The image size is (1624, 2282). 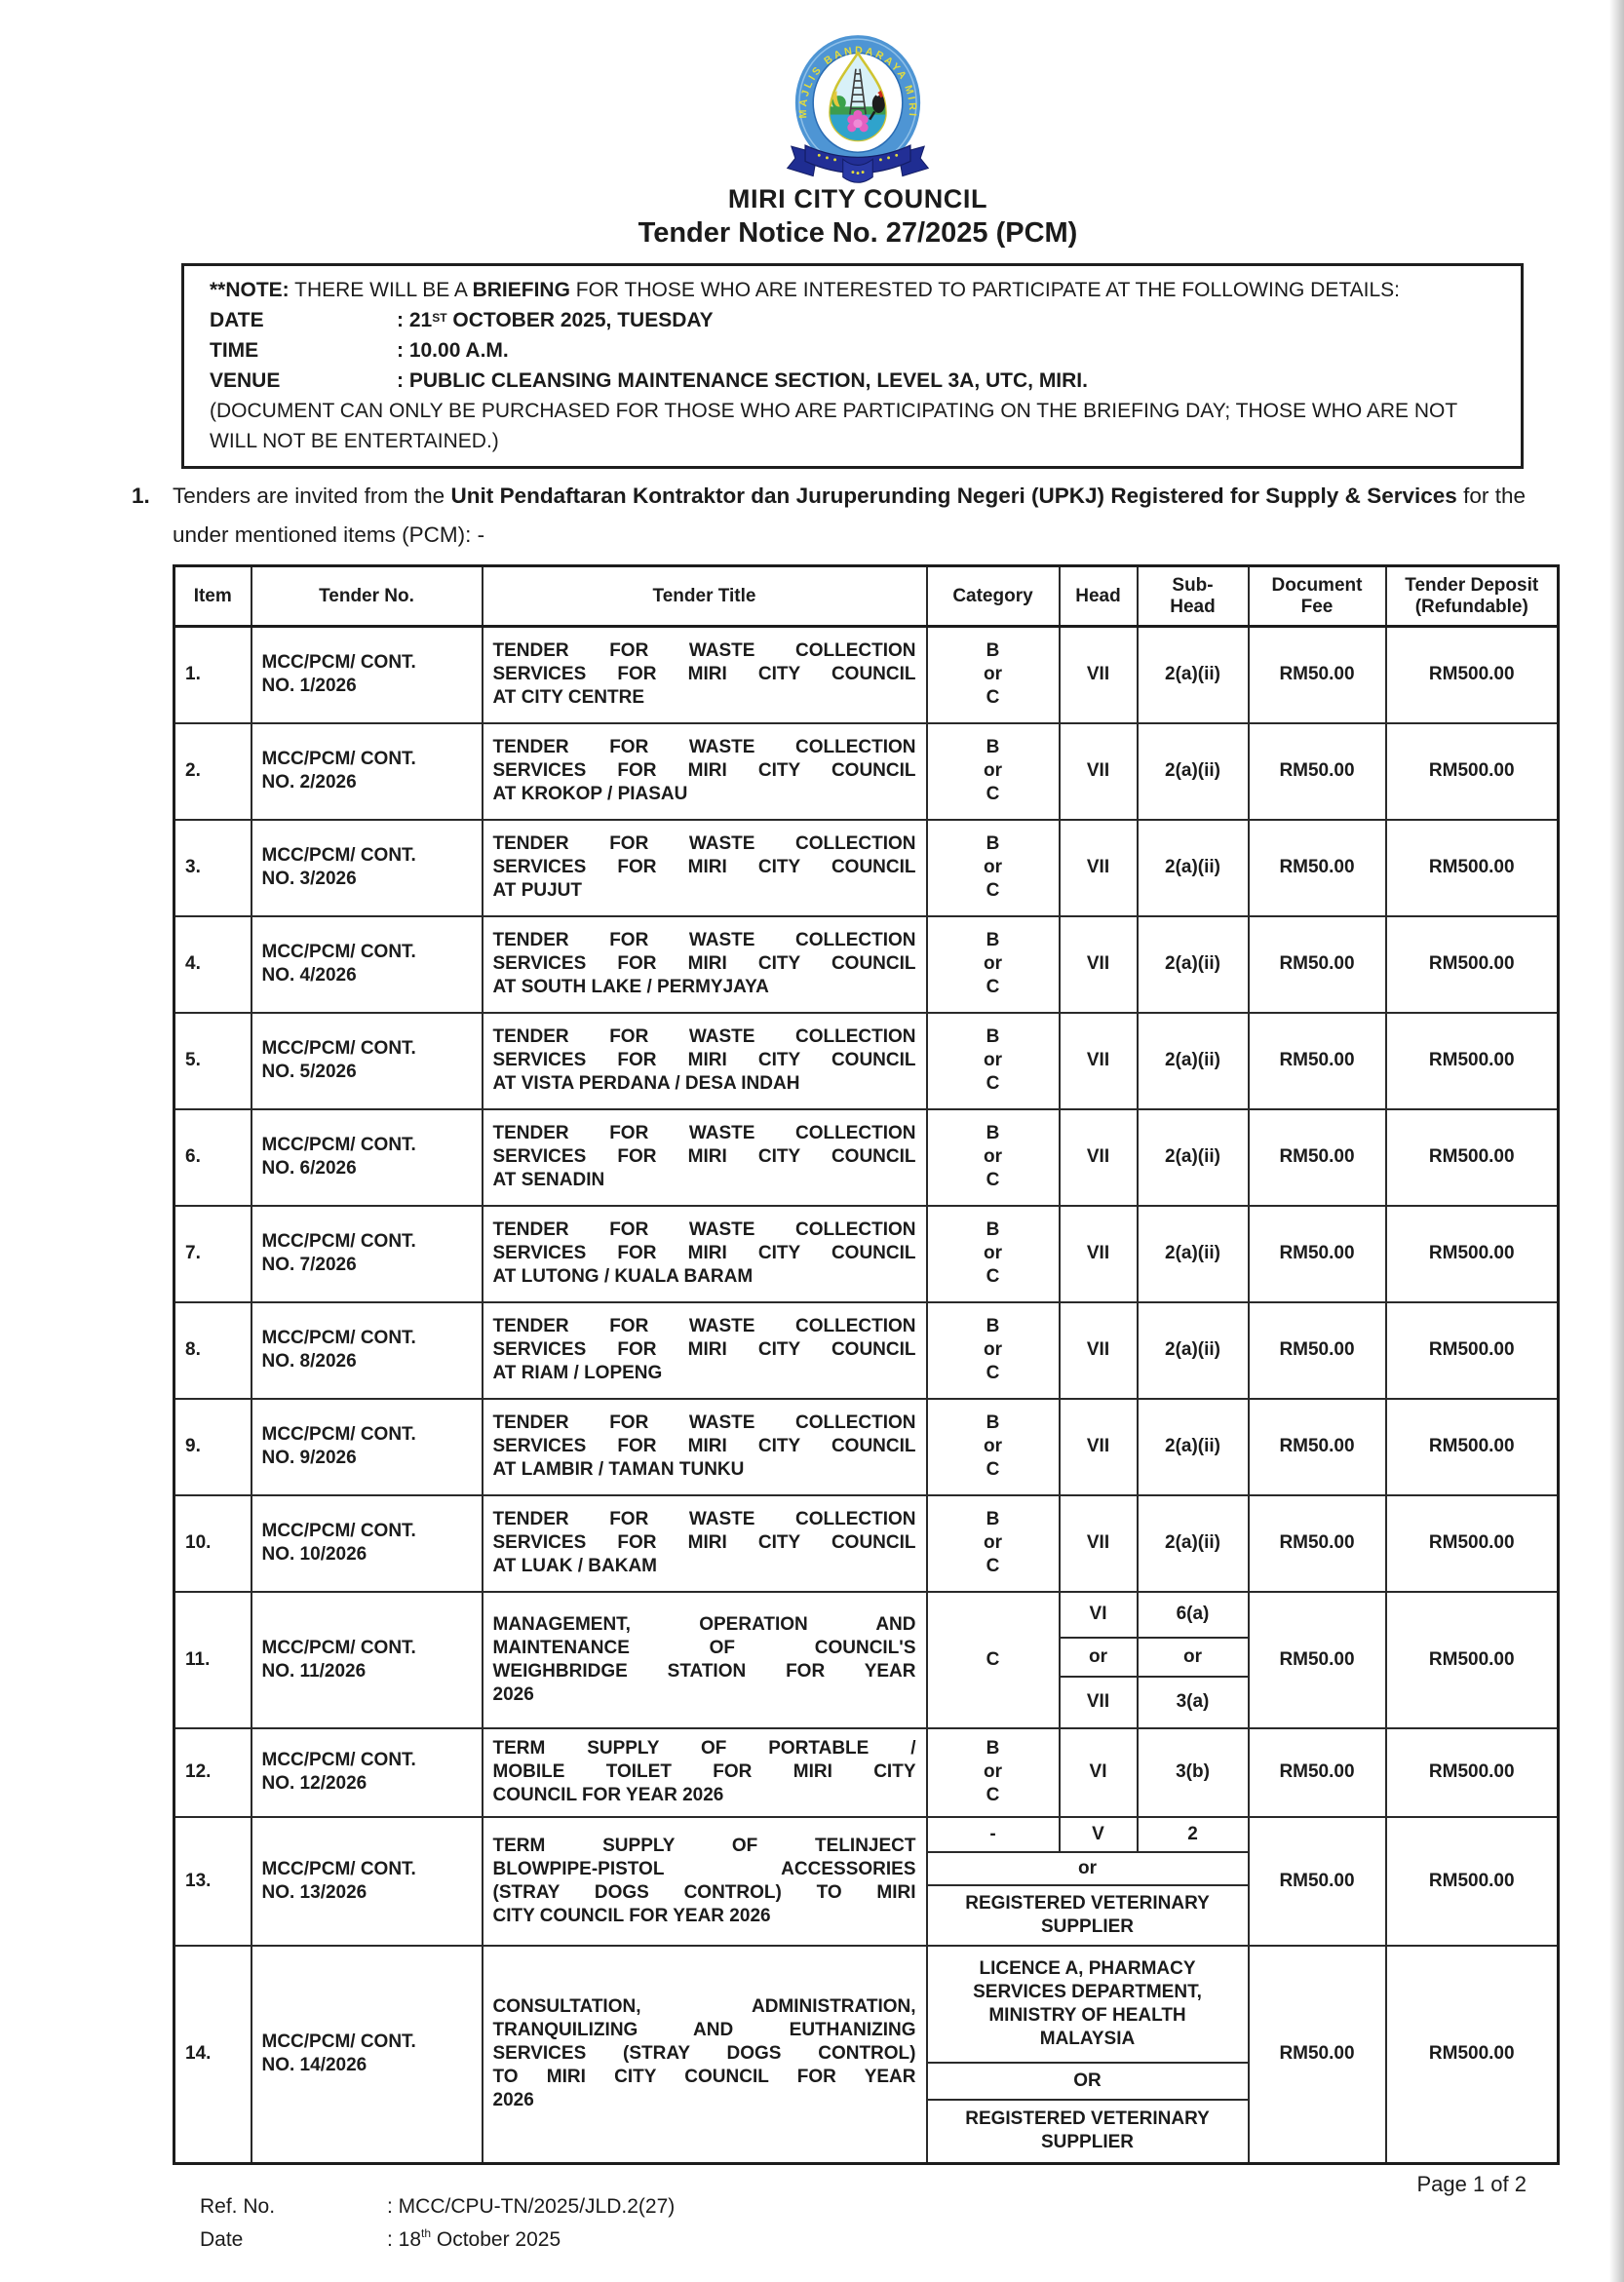 I want to click on table-subrow: OR, so click(x=867, y=2081).